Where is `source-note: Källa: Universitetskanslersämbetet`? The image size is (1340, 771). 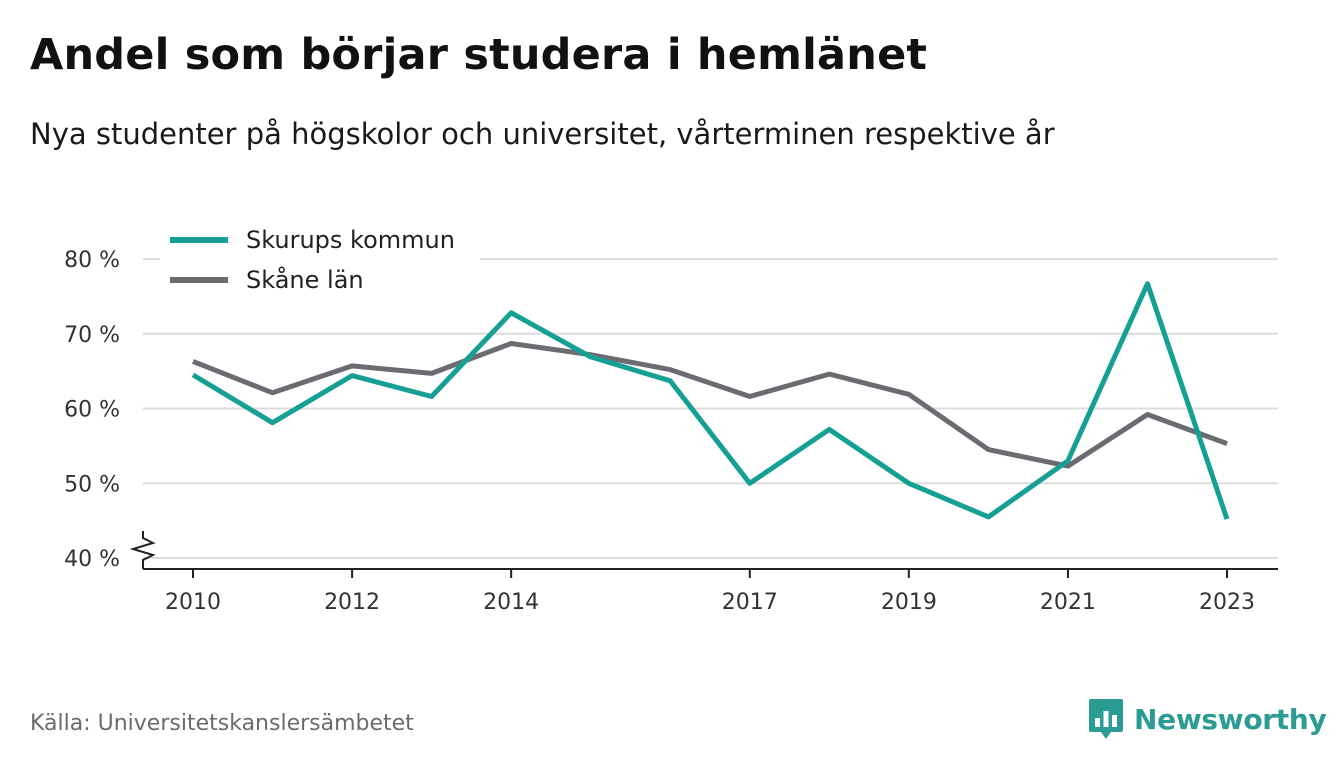 source-note: Källa: Universitetskanslersämbetet is located at coordinates (222, 723).